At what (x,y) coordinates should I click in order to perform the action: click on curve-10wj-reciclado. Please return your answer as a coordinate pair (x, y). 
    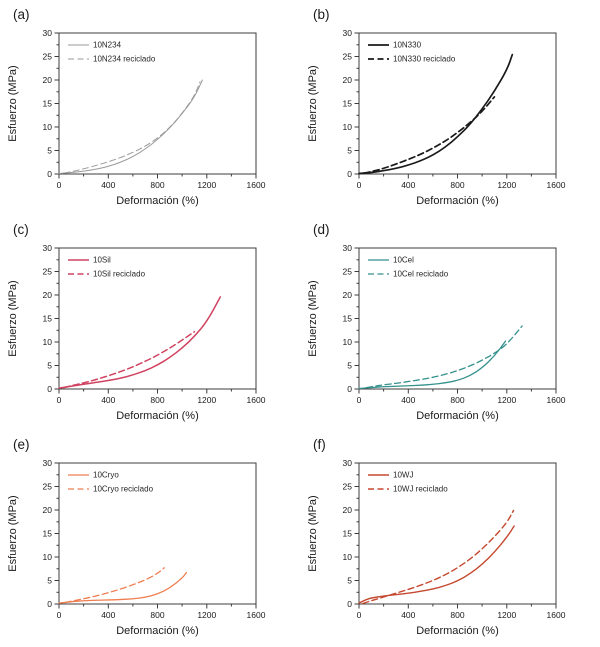
    Looking at the image, I should click on (438, 557).